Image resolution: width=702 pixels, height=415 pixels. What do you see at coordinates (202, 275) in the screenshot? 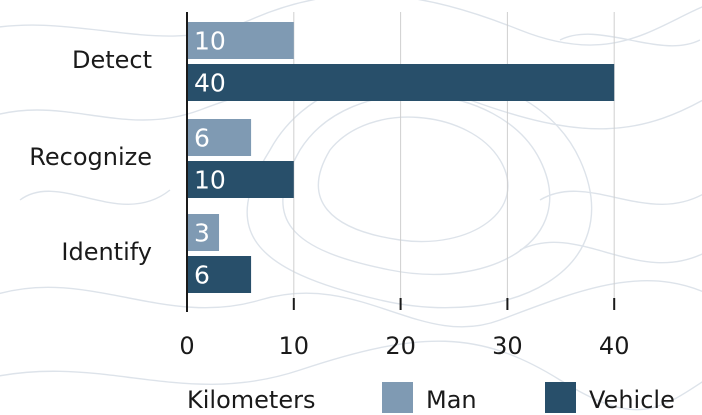
I see `data-label-identify-vehicle: 6` at bounding box center [202, 275].